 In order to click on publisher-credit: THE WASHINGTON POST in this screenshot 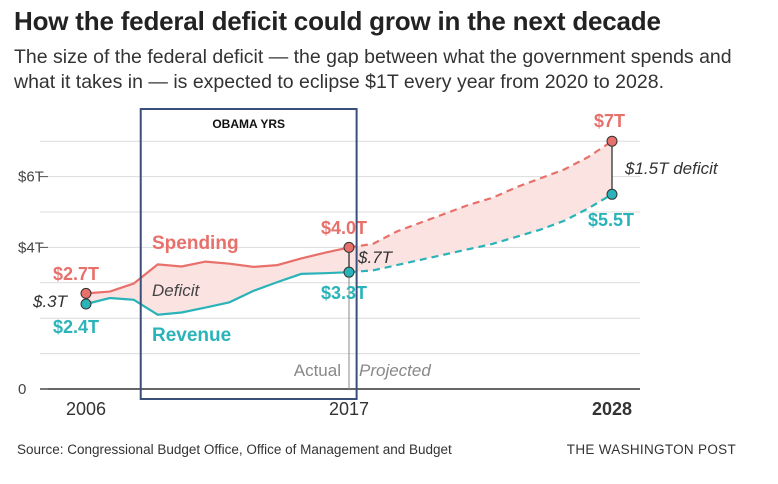, I will do `click(651, 449)`.